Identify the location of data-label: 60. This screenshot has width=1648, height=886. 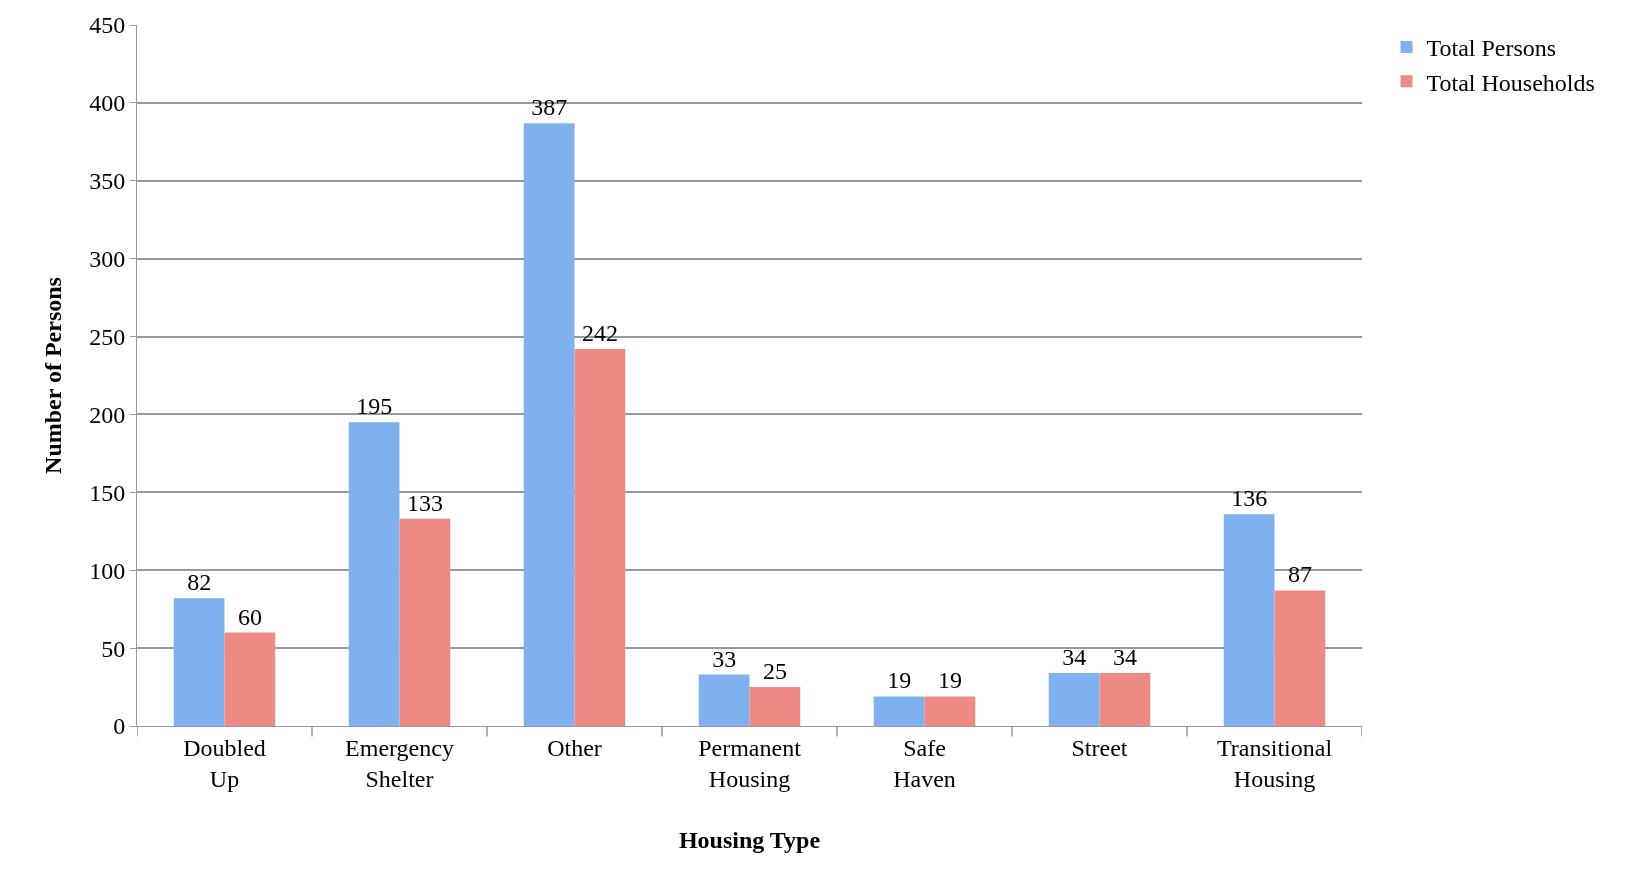
(249, 616).